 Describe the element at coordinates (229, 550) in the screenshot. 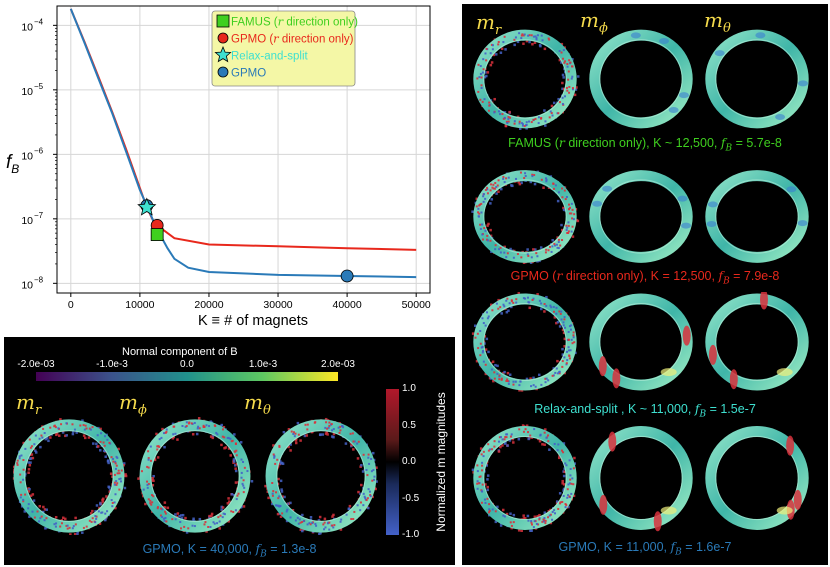

I see `caption-gpmo-40k: GPMO, K = 40,000, fB = 1.3e-8` at that location.